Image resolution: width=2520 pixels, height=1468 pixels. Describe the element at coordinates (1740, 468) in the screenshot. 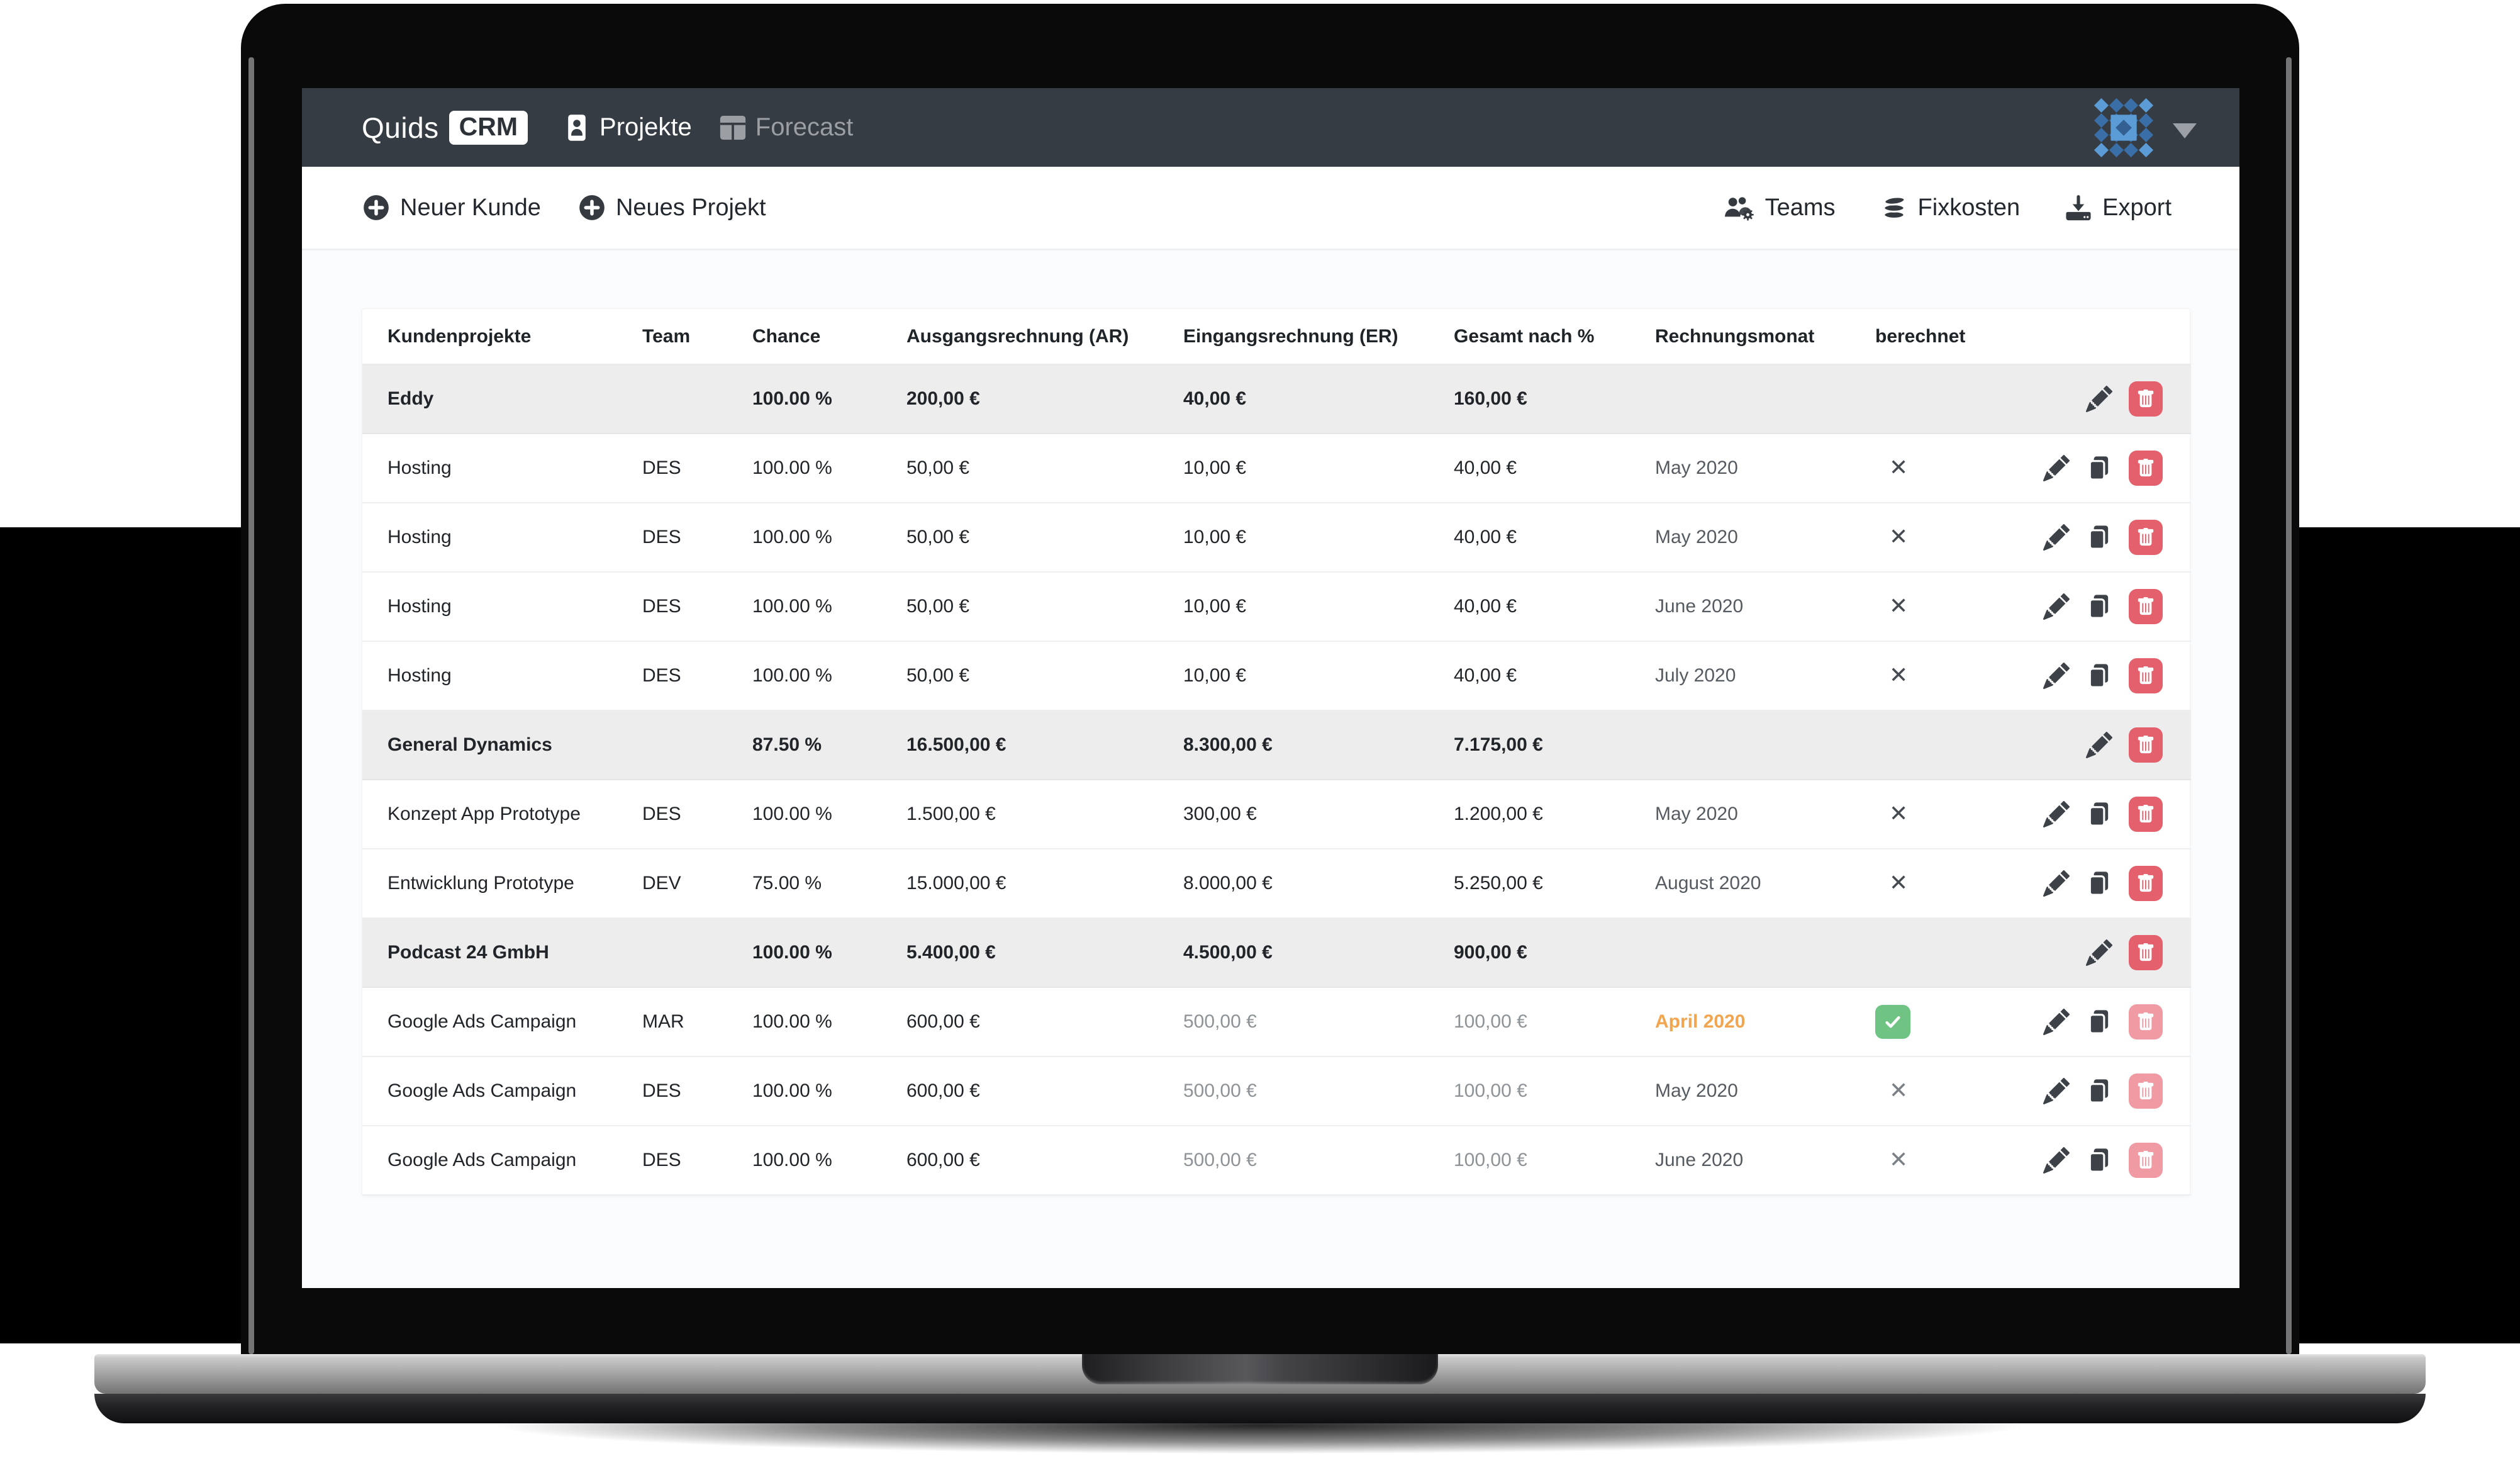

I see `cell-rechnungsmonat: May 2020` at that location.